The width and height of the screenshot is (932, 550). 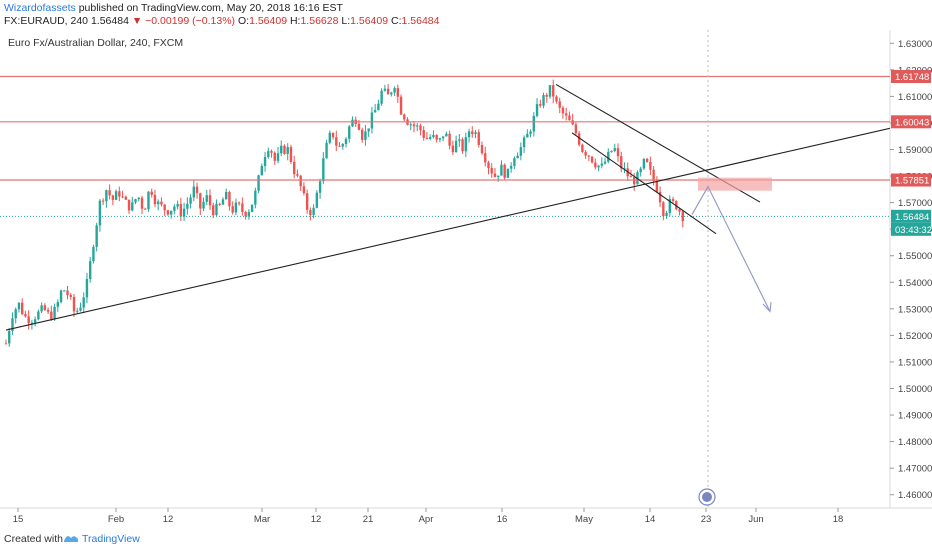 I want to click on tradingview-brand: TradingView, so click(x=111, y=539).